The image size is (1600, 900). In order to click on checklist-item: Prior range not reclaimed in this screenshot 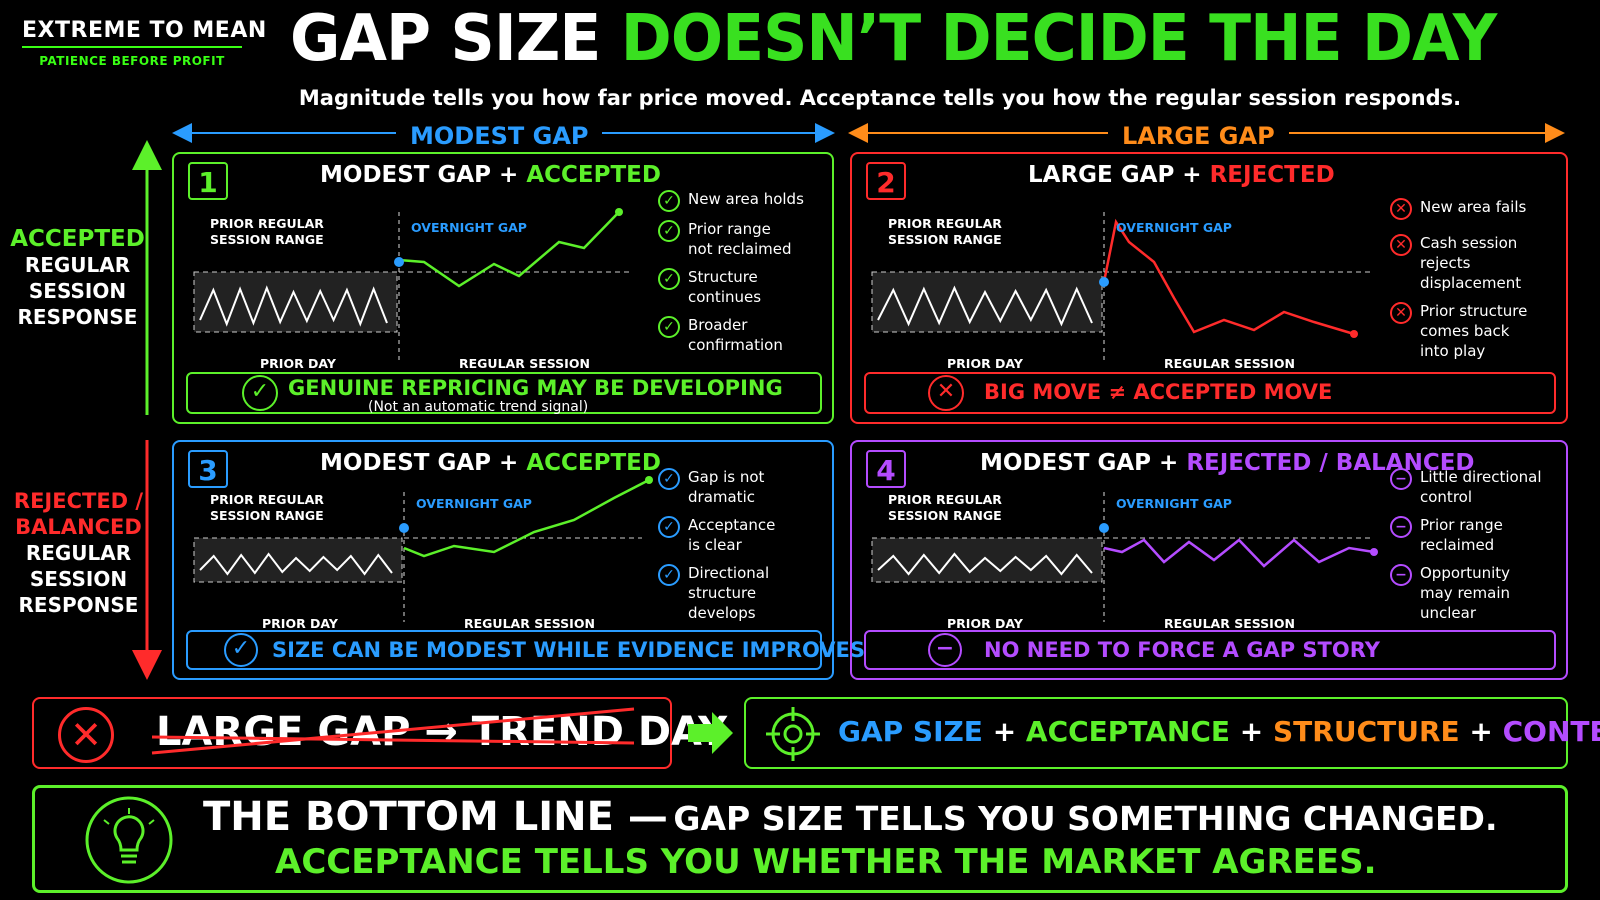, I will do `click(740, 239)`.